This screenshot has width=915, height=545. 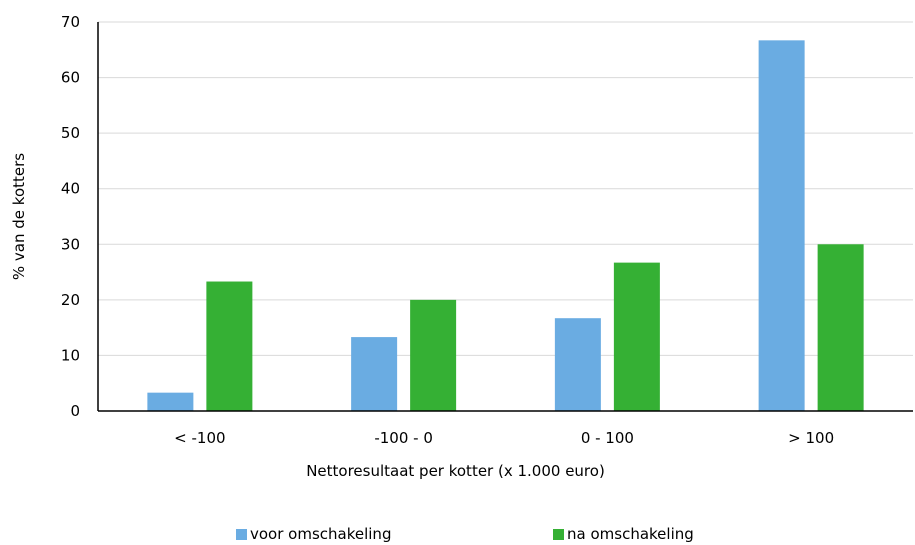 What do you see at coordinates (403, 438) in the screenshot?
I see `x-tick-label: -100 - 0` at bounding box center [403, 438].